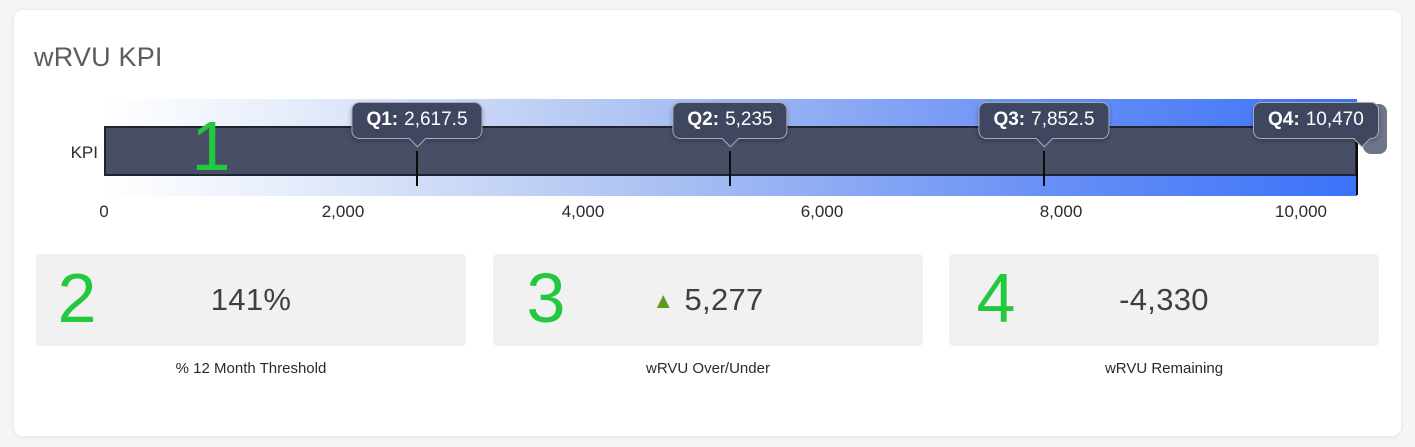  I want to click on page-title: wRVU KPI, so click(98, 57).